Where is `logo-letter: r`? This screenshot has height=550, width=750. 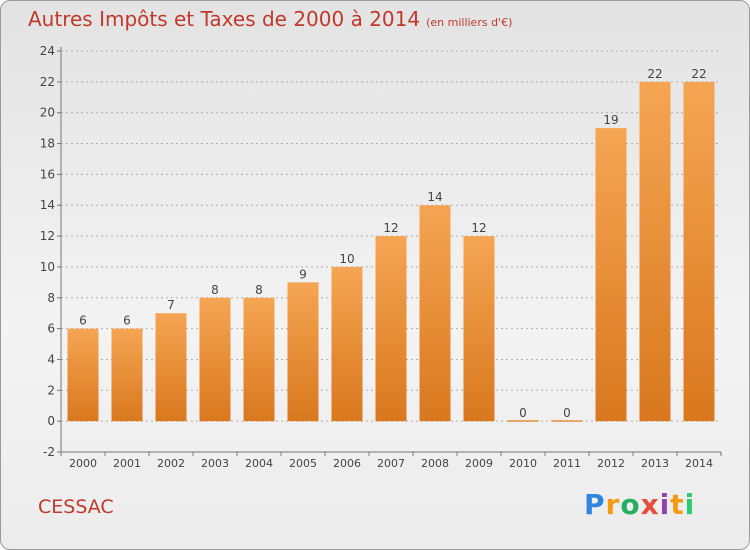 logo-letter: r is located at coordinates (613, 504).